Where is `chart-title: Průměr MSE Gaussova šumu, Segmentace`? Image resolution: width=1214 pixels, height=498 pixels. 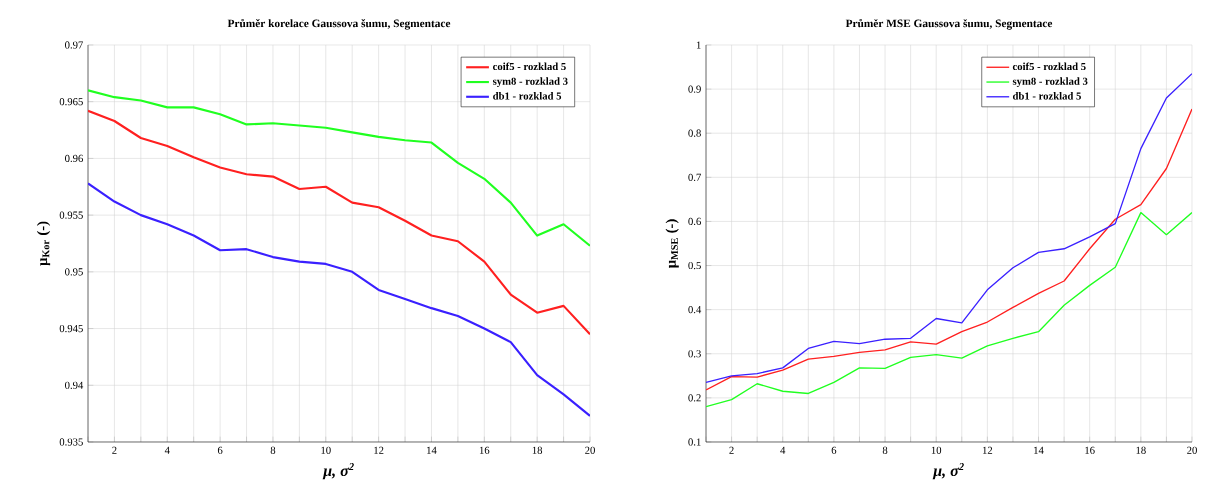 chart-title: Průměr MSE Gaussova šumu, Segmentace is located at coordinates (949, 24).